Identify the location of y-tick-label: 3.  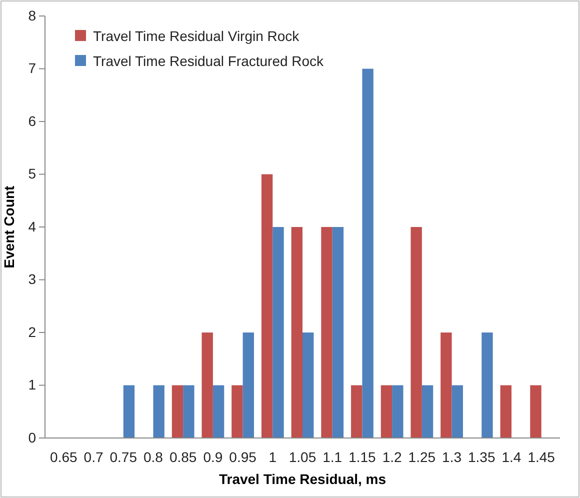
(32, 279).